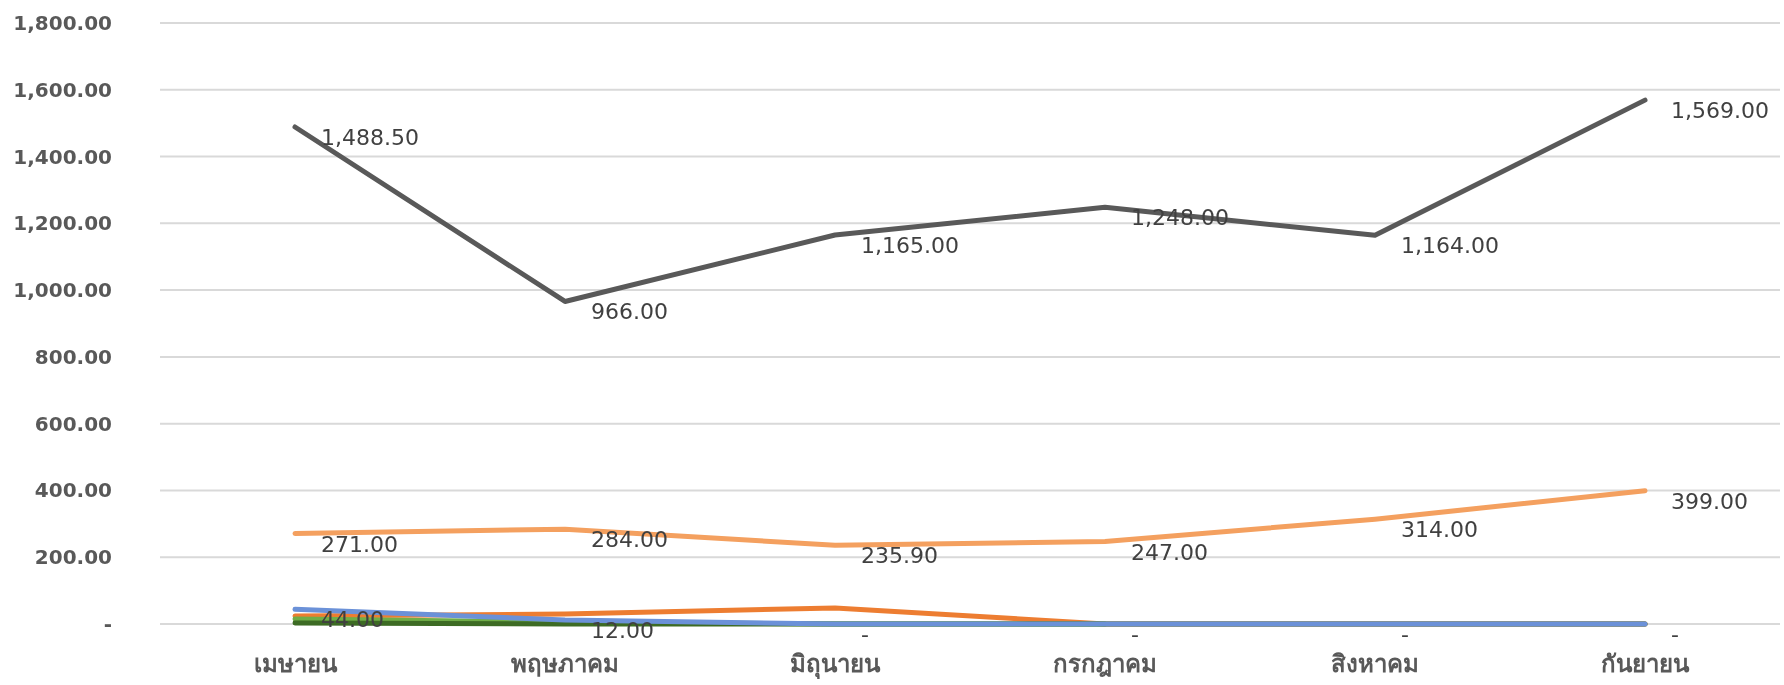  Describe the element at coordinates (295, 664) in the screenshot. I see `x-tick-label: เมษายน` at that location.